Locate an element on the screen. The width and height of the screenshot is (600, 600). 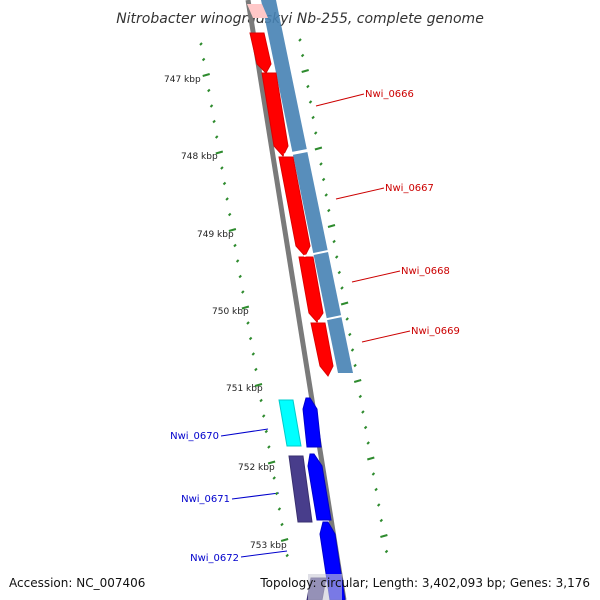
lower-track-shadow is located at coordinates (325, 587).